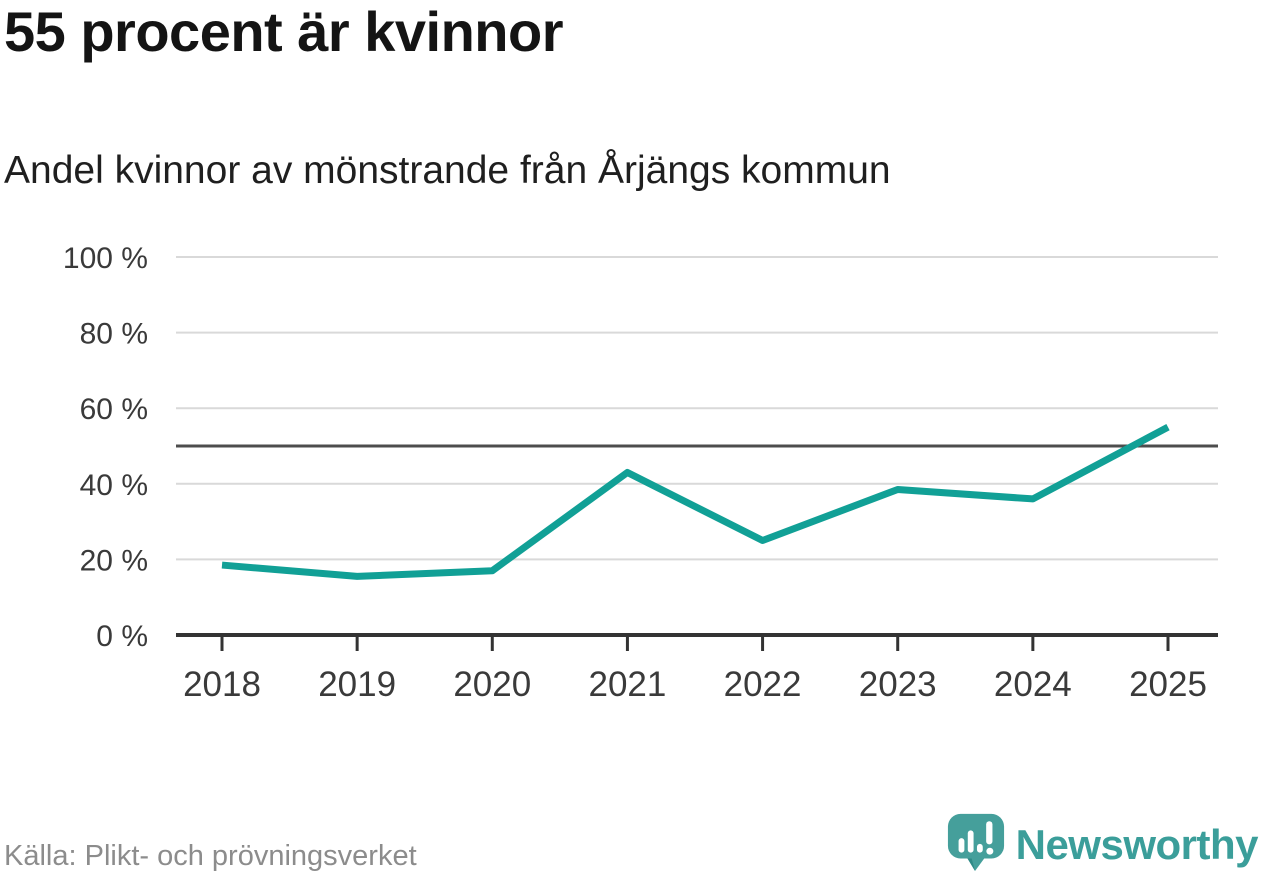 This screenshot has width=1262, height=879. I want to click on y-tick-label: 80 %, so click(114, 334).